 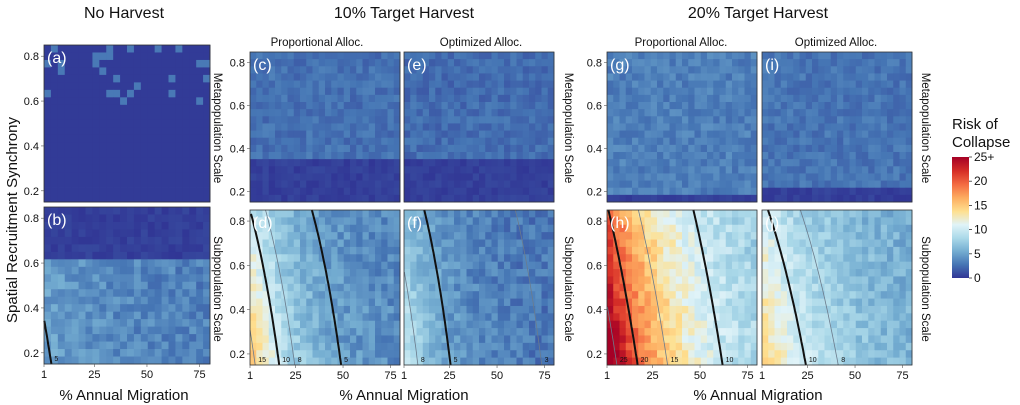 What do you see at coordinates (456, 360) in the screenshot?
I see `contour-label: 5` at bounding box center [456, 360].